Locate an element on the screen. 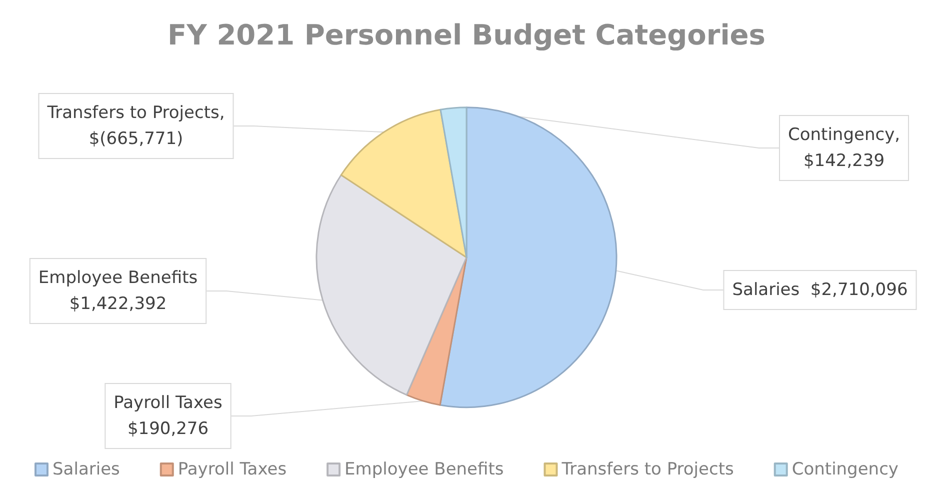 Image resolution: width=933 pixels, height=491 pixels. data-label: Payroll Taxes $190,276 is located at coordinates (168, 416).